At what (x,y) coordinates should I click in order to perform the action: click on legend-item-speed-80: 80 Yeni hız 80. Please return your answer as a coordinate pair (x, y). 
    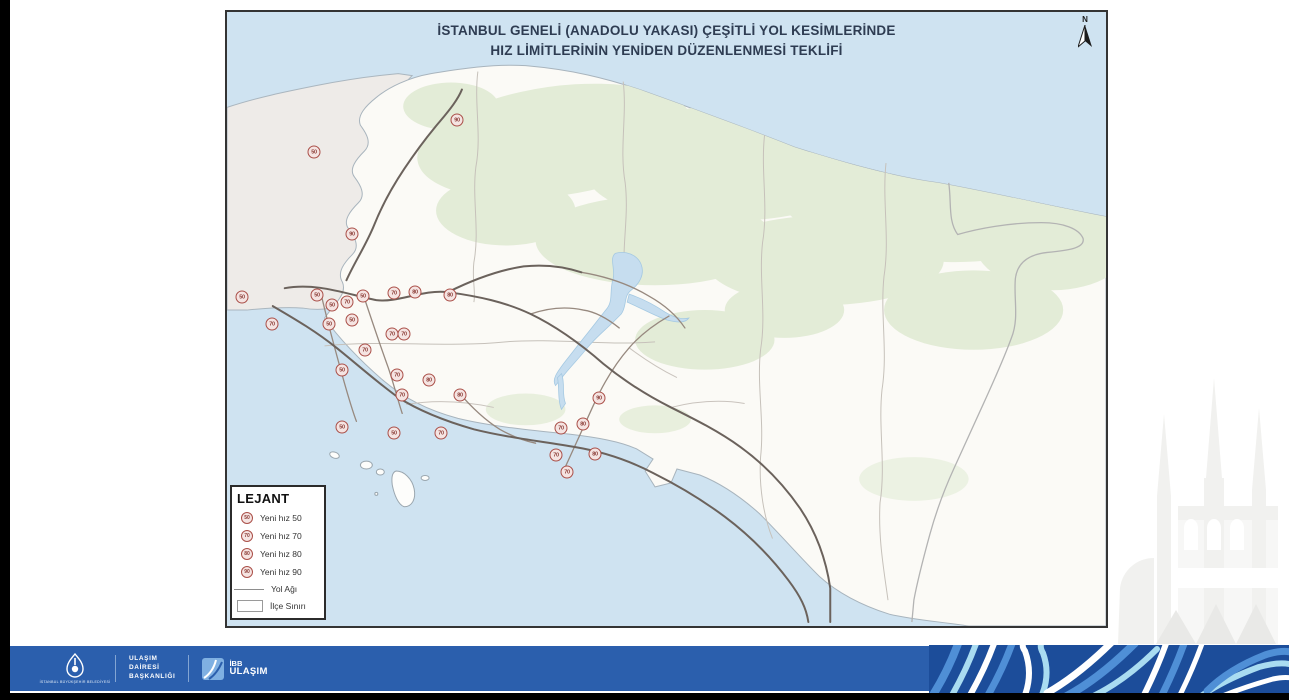
    Looking at the image, I should click on (278, 554).